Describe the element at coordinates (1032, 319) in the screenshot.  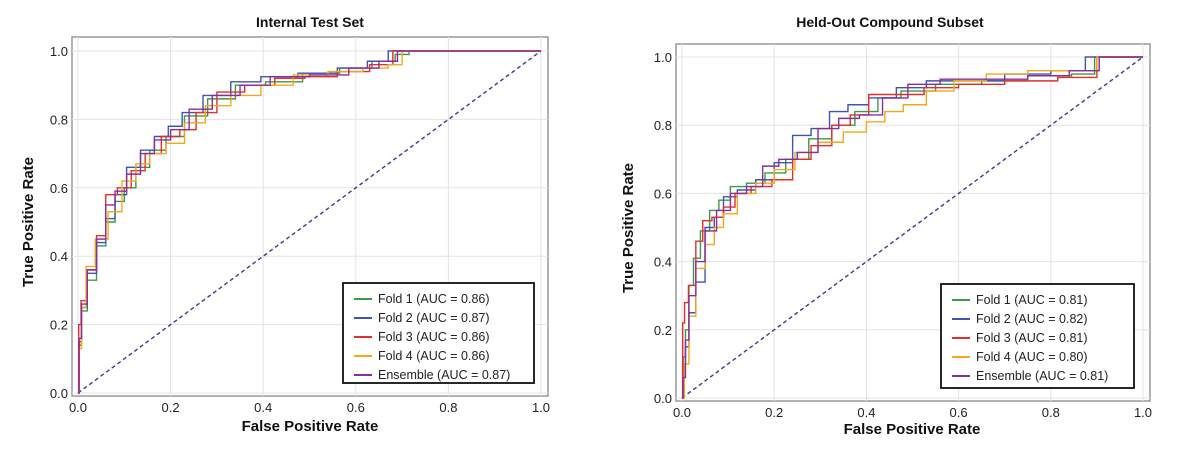
I see `legend-entry: Fold 2 (AUC = 0.82)` at that location.